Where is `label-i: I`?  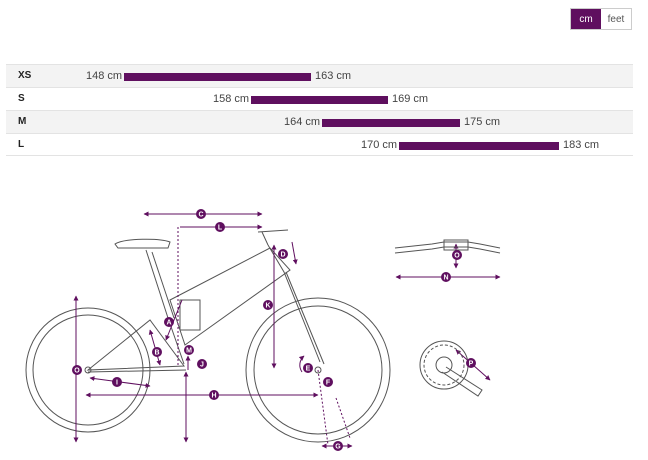
label-i: I is located at coordinates (117, 382).